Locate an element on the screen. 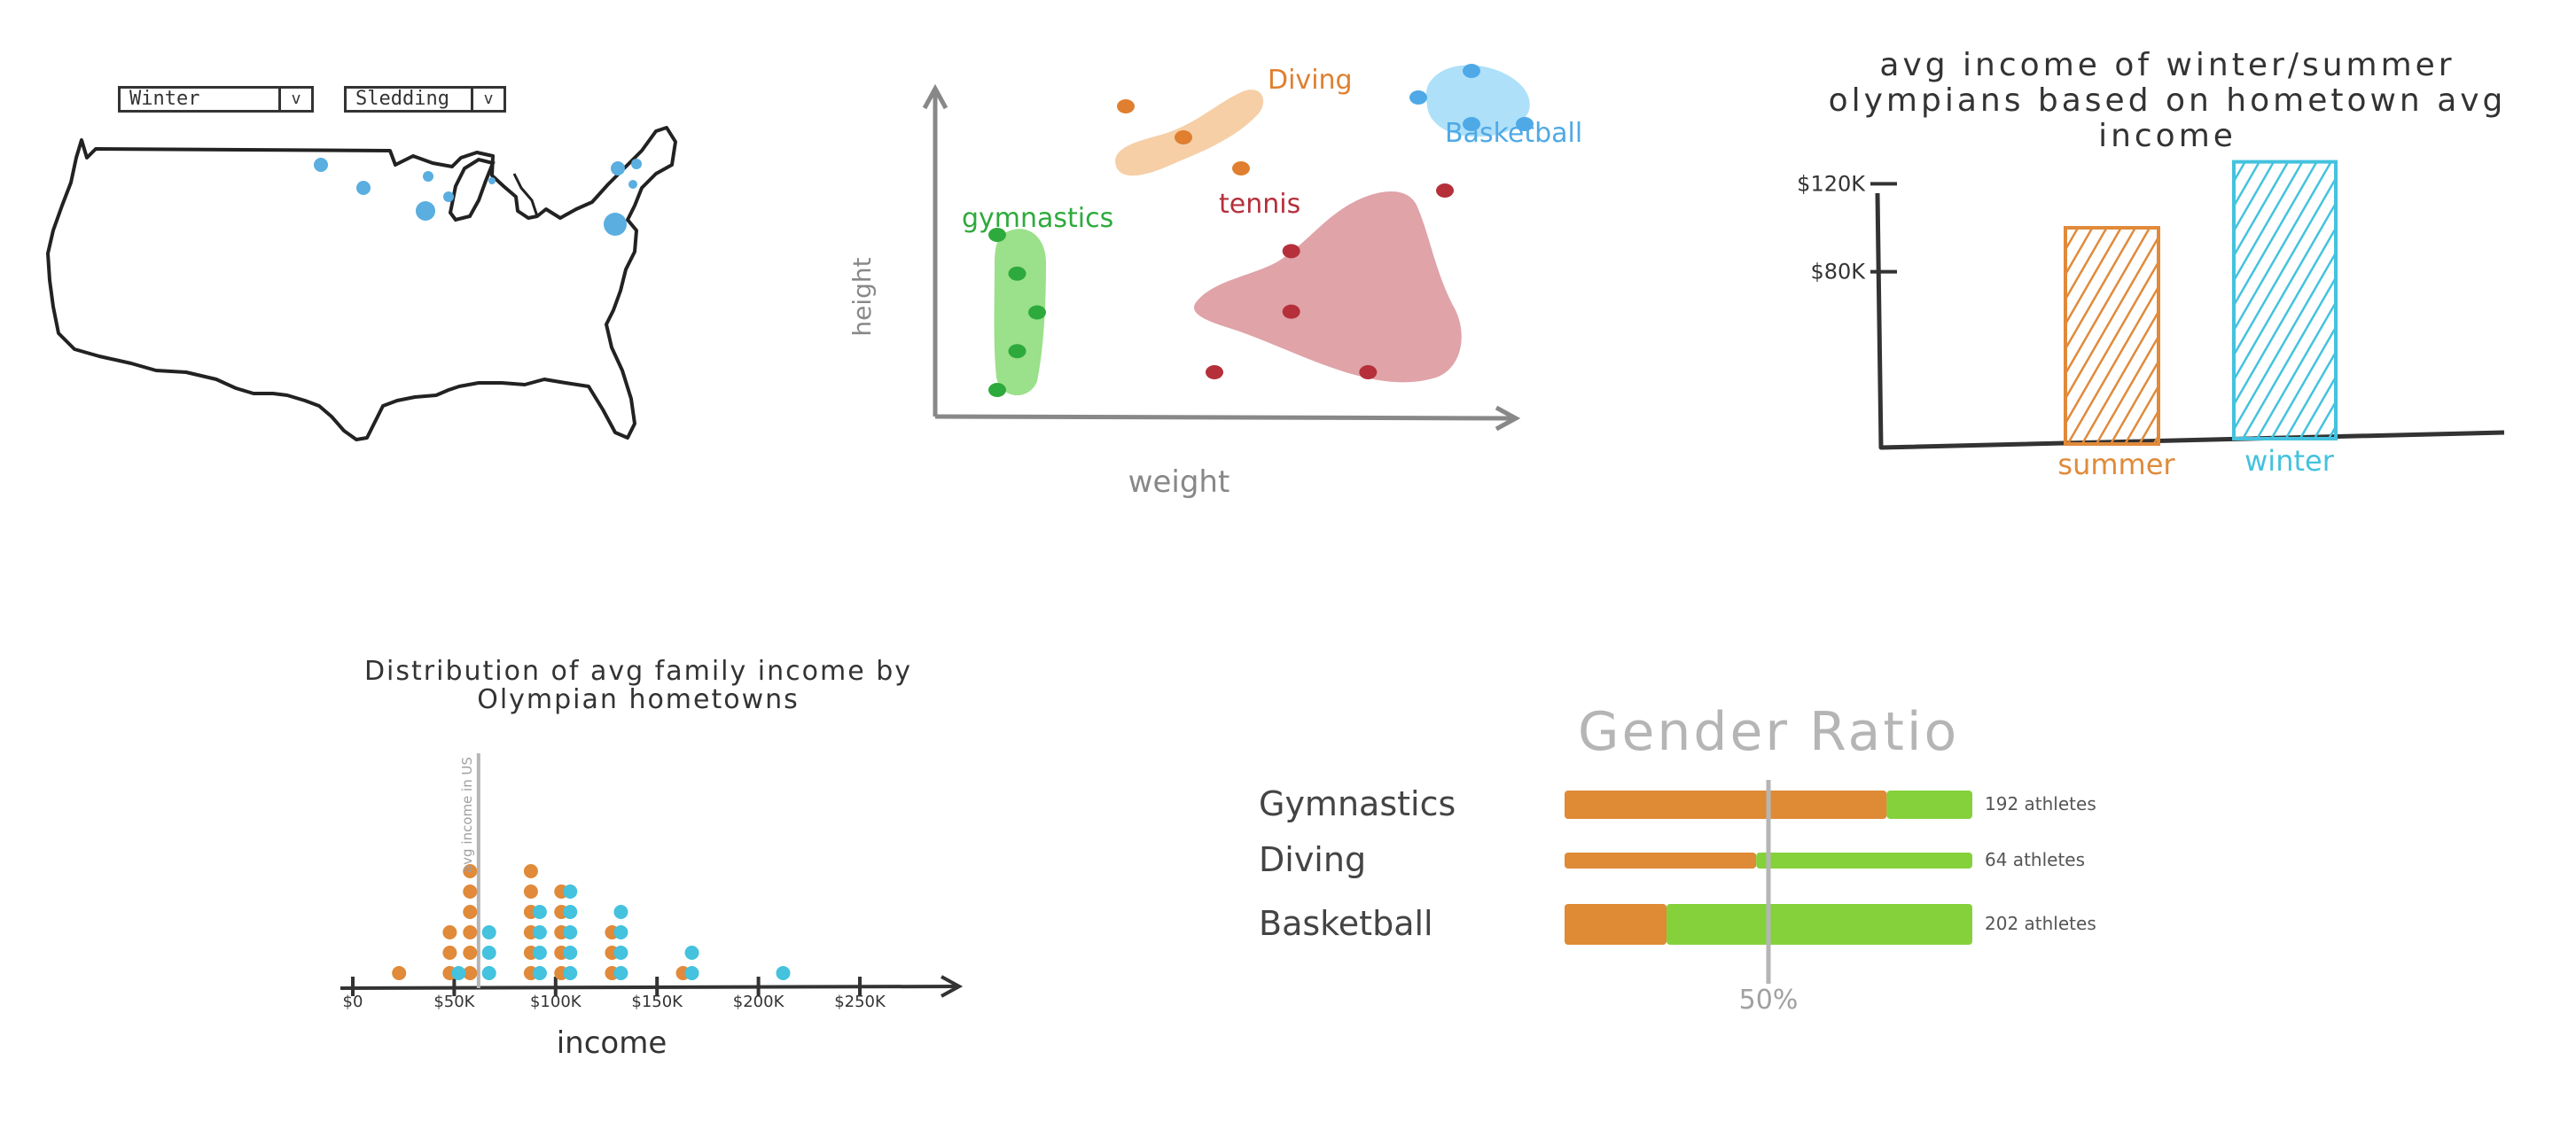 This screenshot has height=1122, width=2576. sport-select-value: Sledding is located at coordinates (402, 99).